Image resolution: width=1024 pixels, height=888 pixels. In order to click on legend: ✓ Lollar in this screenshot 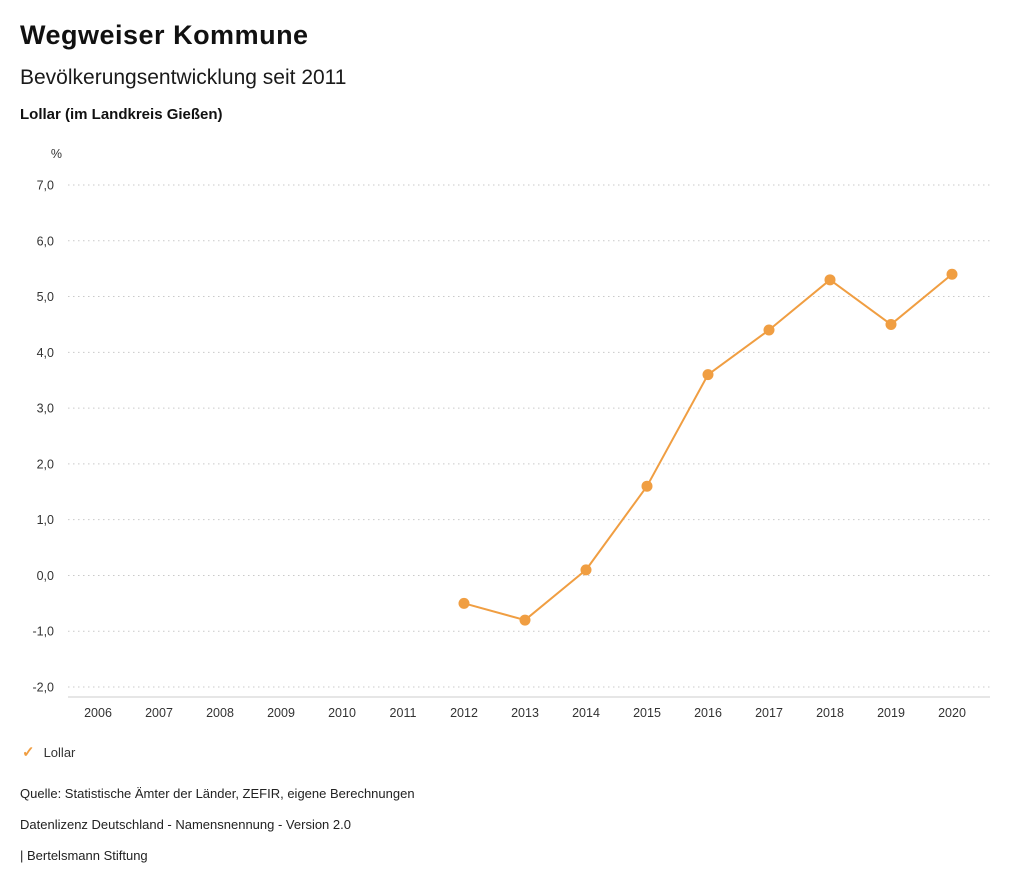, I will do `click(48, 752)`.